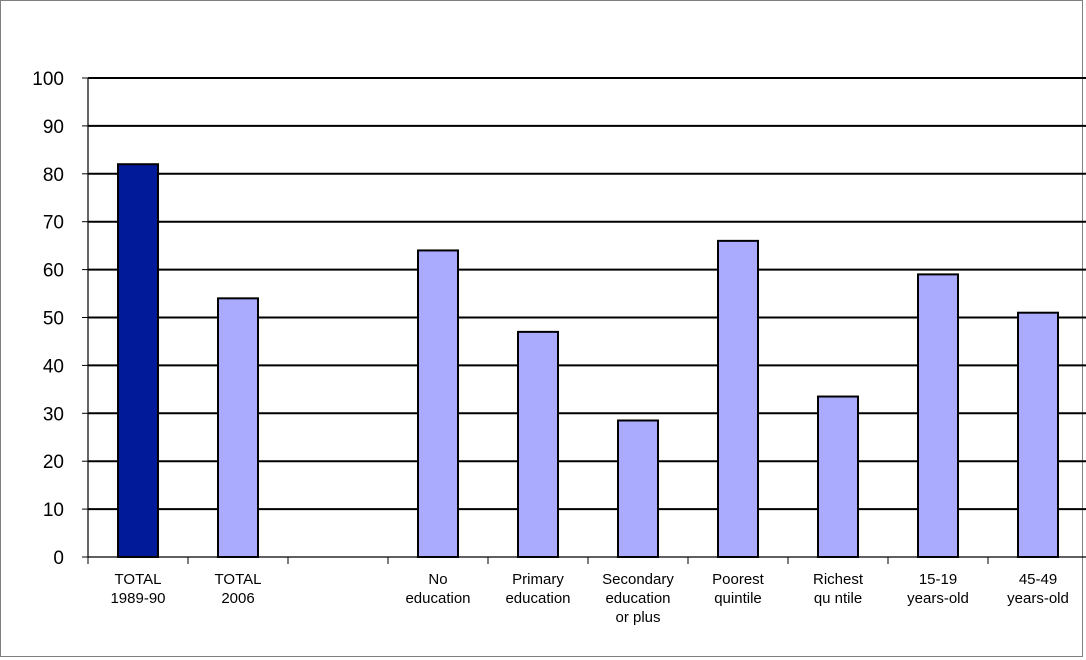  I want to click on y-tick-label: 80, so click(53, 175).